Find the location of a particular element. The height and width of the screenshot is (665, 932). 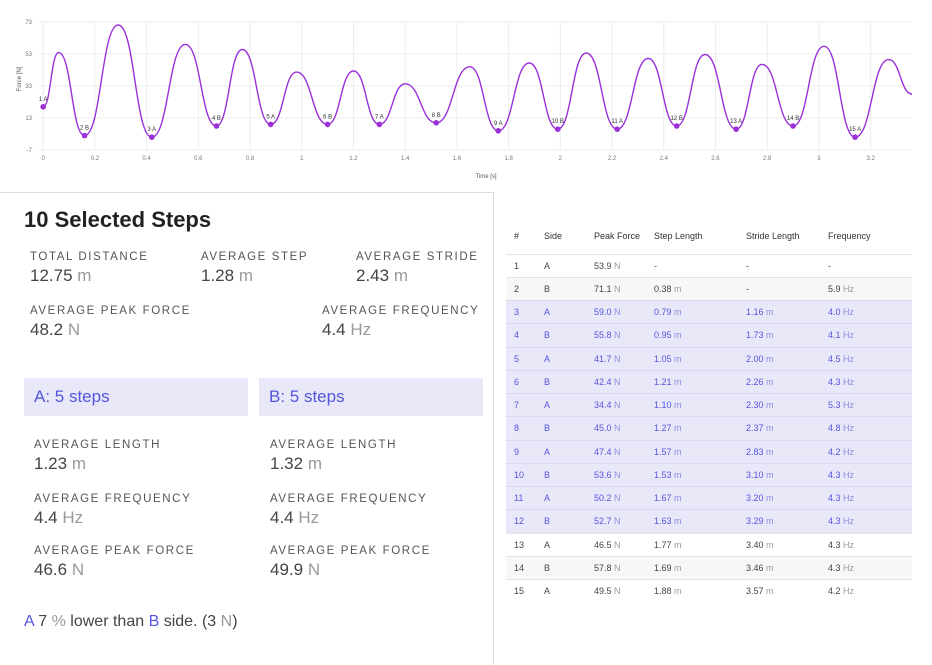

x-tick-label: 1.4 is located at coordinates (405, 159).